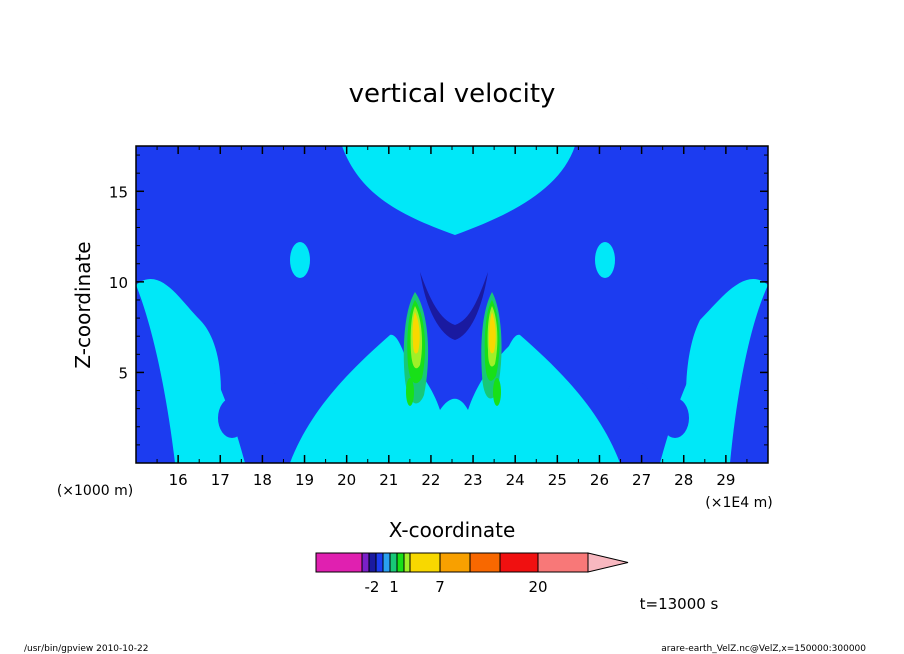 The height and width of the screenshot is (654, 904). I want to click on streak-right, so click(497, 392).